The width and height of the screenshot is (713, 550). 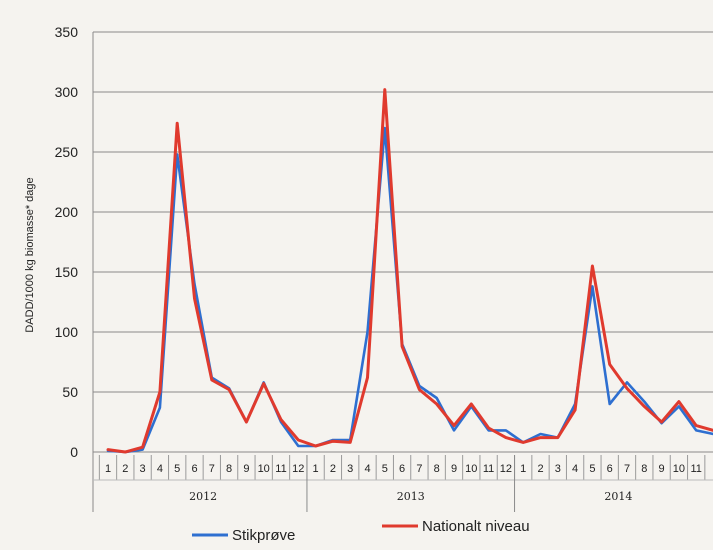 What do you see at coordinates (618, 496) in the screenshot?
I see `year-label: 2014` at bounding box center [618, 496].